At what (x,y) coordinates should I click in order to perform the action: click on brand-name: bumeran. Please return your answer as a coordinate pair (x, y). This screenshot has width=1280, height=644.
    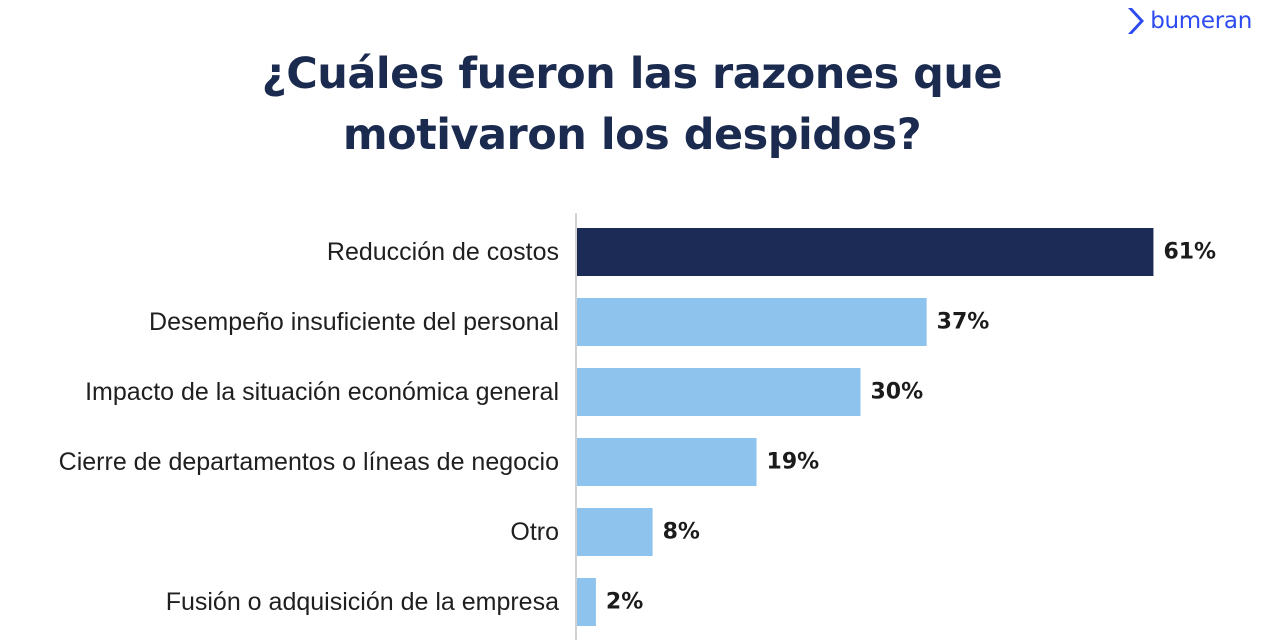
    Looking at the image, I should click on (1201, 21).